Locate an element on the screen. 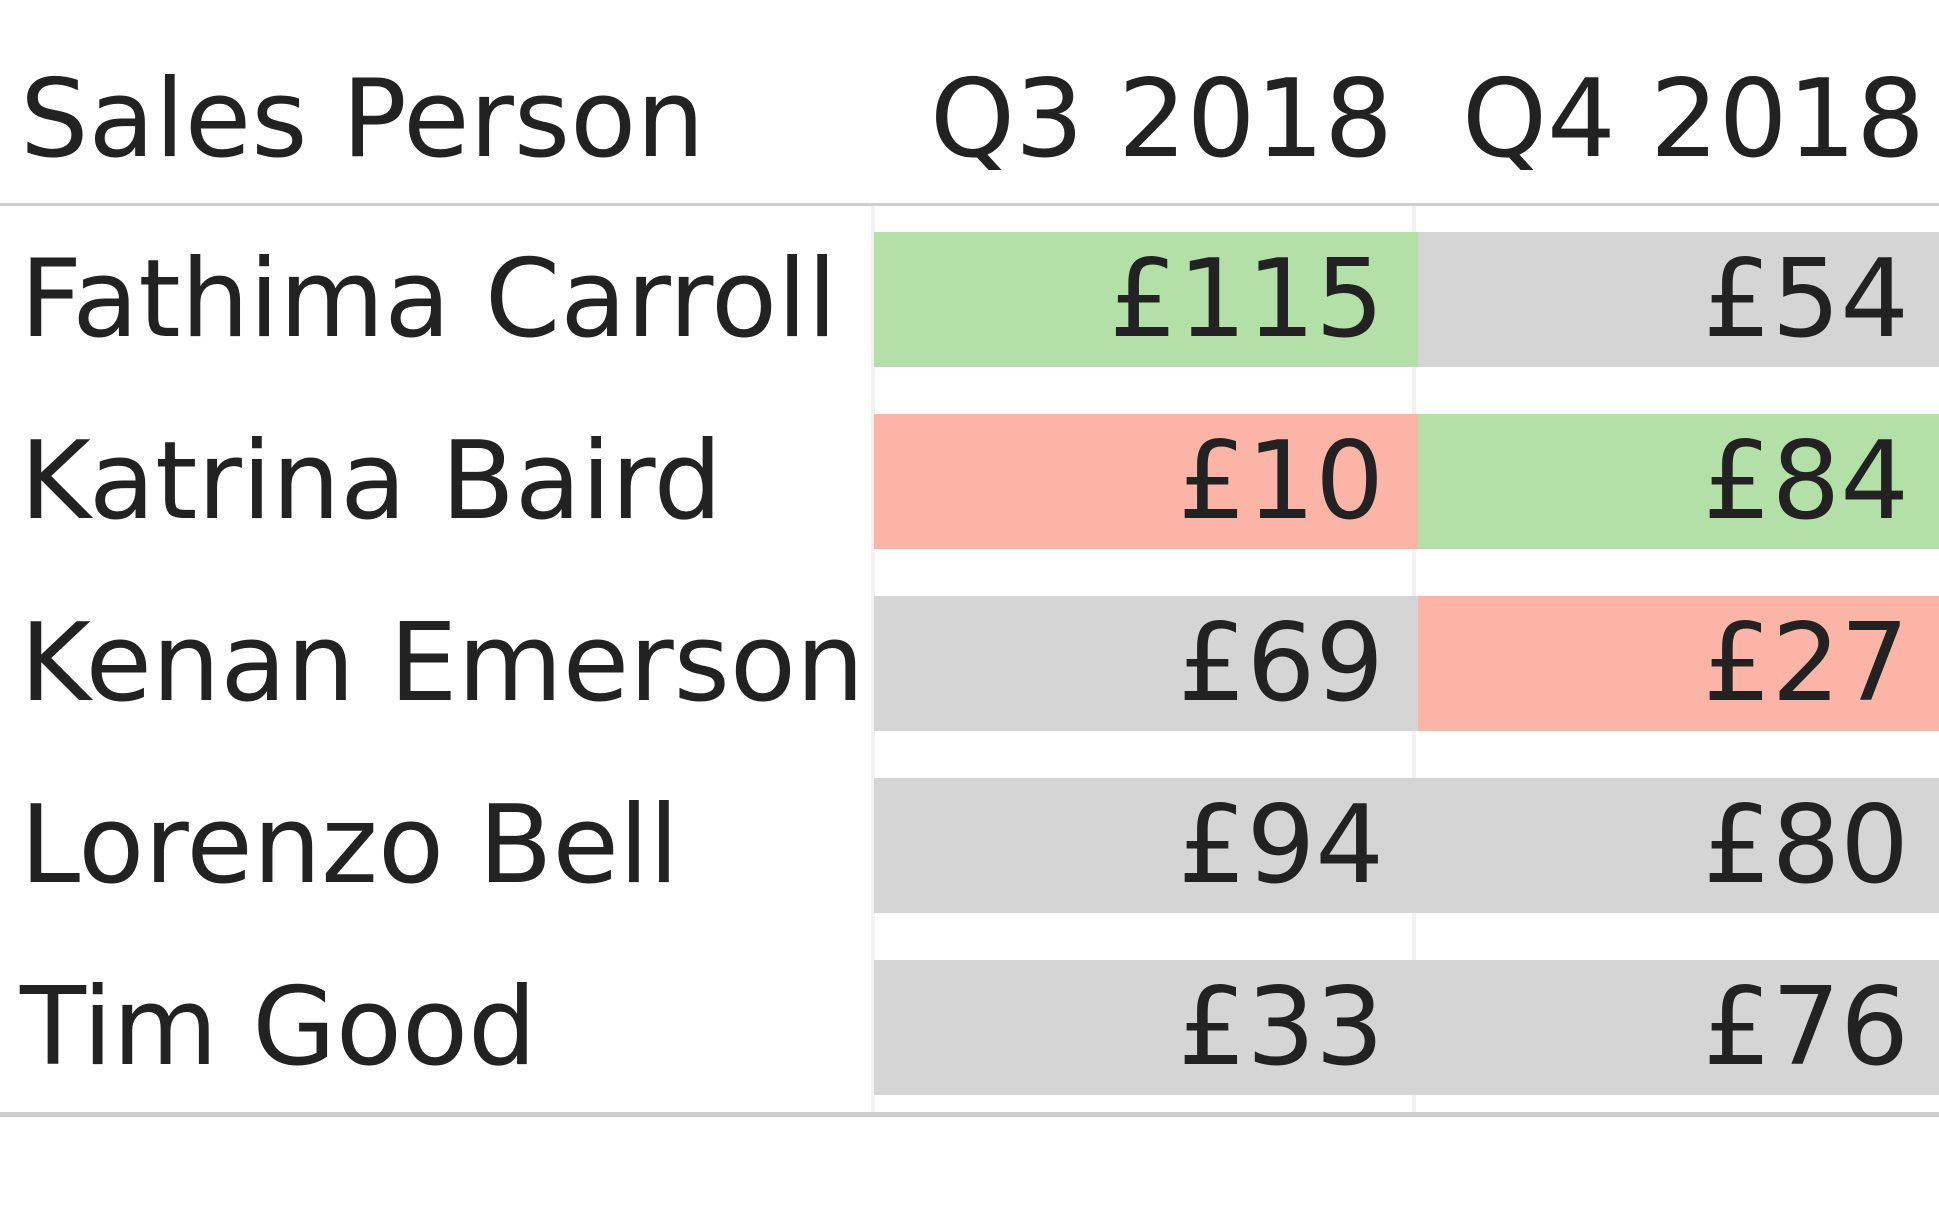  header-q4-2018: Q4 2018 is located at coordinates (1693, 119).